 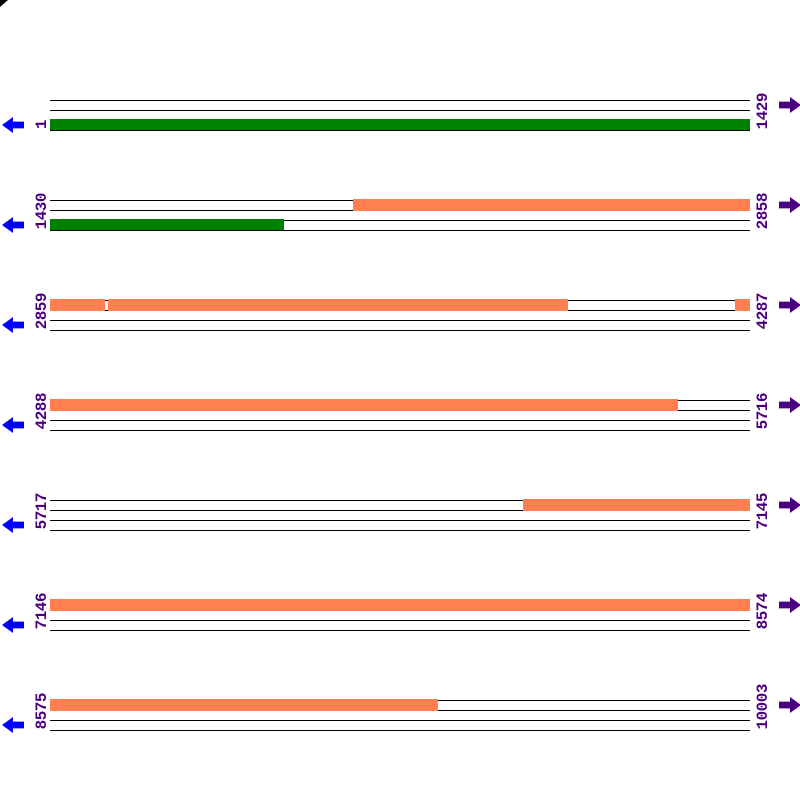 I want to click on segment-start-label-text: 7146, so click(x=42, y=611).